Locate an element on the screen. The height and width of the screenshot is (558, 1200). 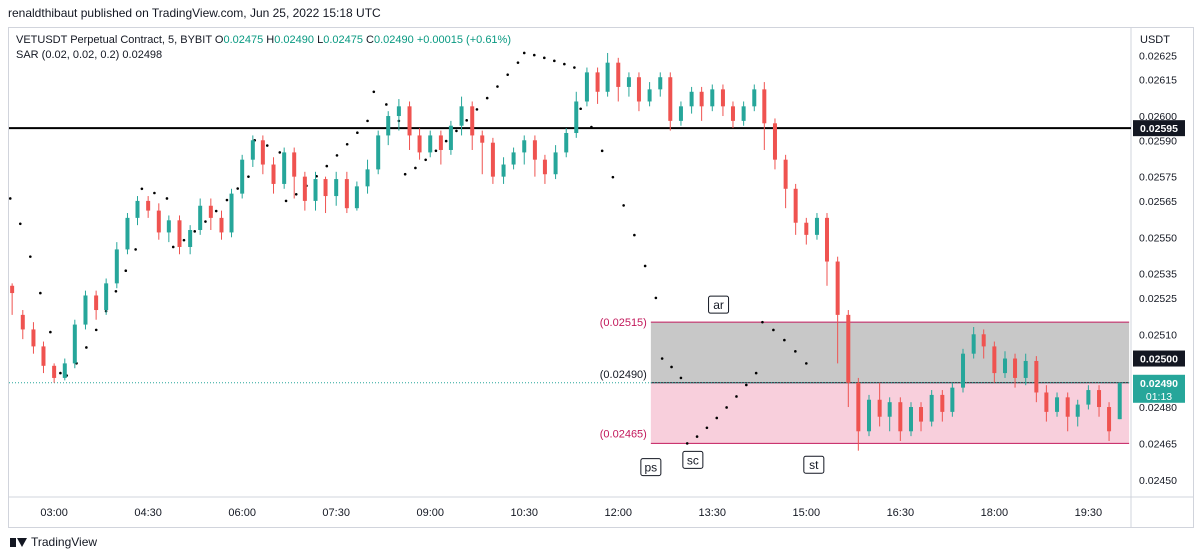
x-tick-label: 03:00 is located at coordinates (54, 513).